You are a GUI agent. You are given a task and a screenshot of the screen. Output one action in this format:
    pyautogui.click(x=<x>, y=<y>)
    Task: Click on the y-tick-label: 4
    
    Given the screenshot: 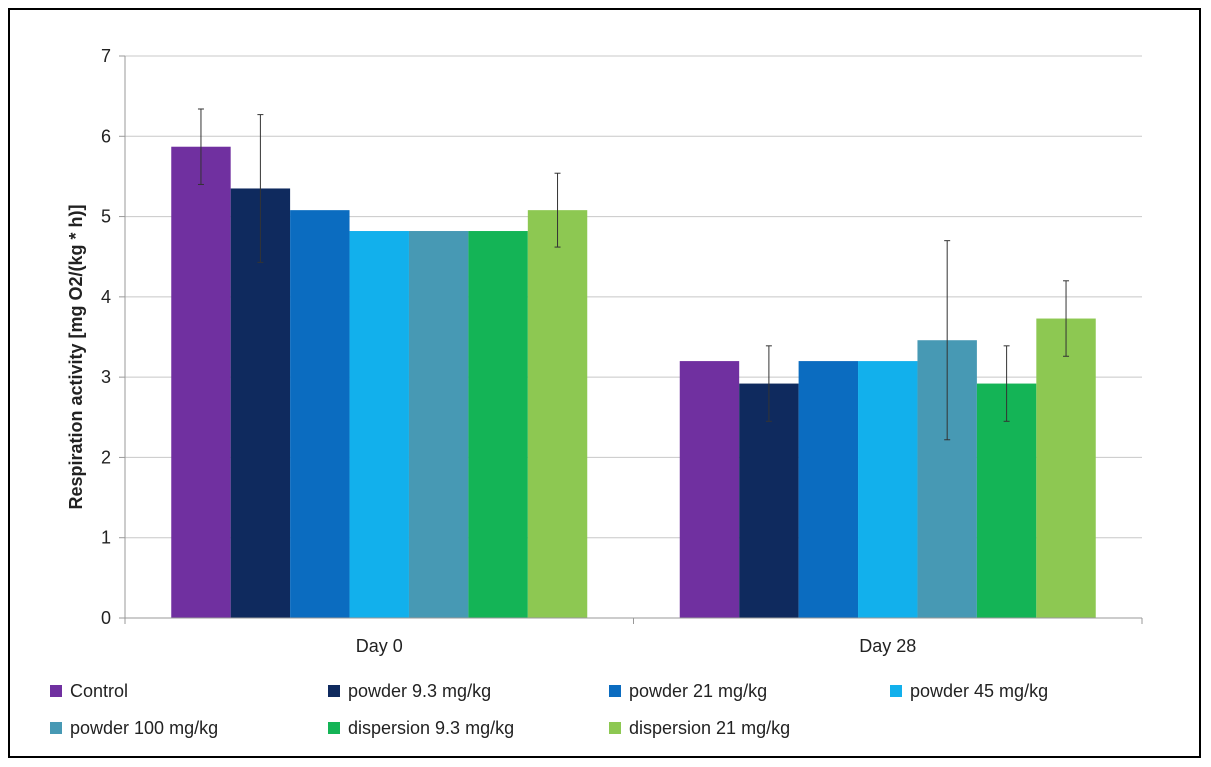 What is the action you would take?
    pyautogui.click(x=106, y=297)
    